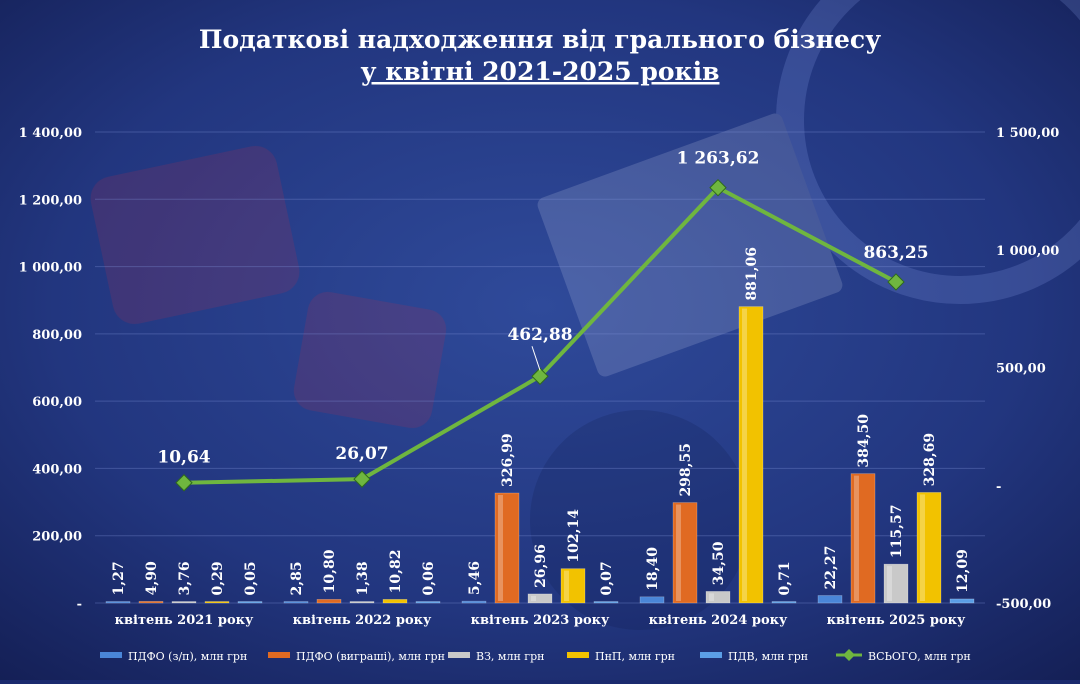 The image size is (1080, 684). What do you see at coordinates (475, 578) in the screenshot?
I see `bar-value-label: 5,46` at bounding box center [475, 578].